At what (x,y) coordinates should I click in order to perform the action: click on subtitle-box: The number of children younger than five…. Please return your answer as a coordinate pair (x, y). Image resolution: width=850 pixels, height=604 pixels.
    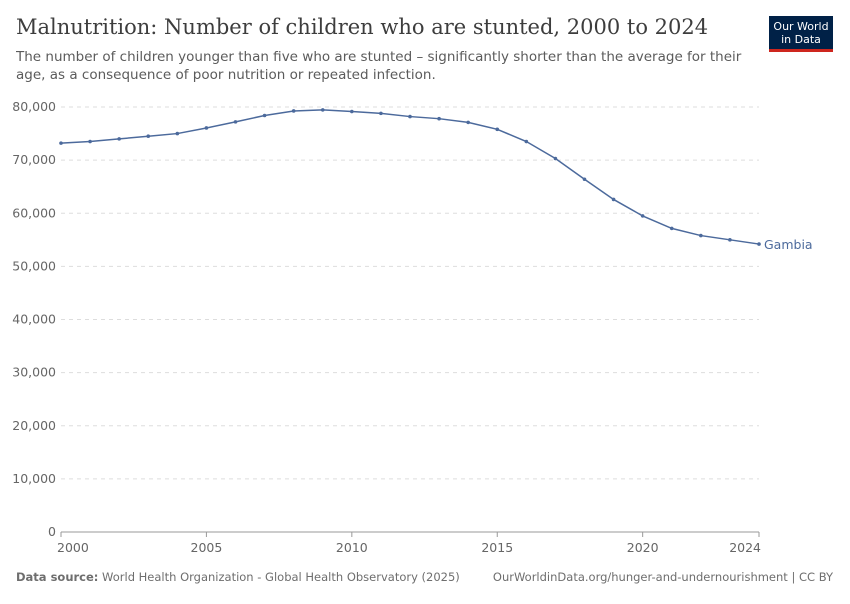
    Looking at the image, I should click on (379, 66).